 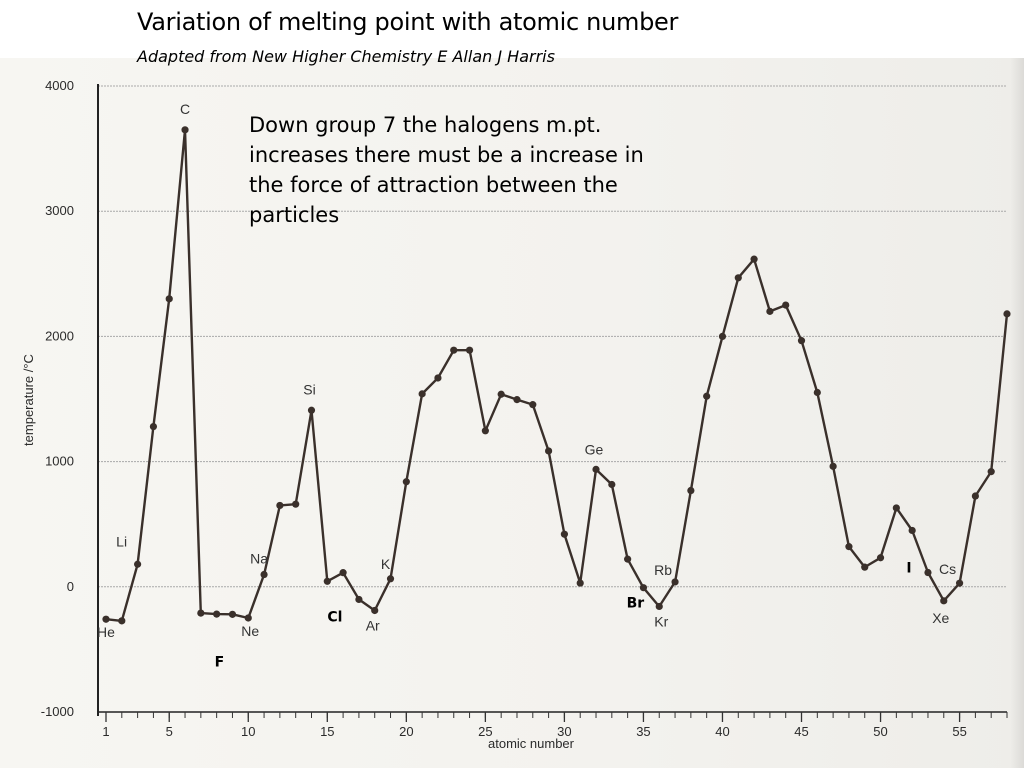 What do you see at coordinates (28, 400) in the screenshot?
I see `y-axis-title: temperature /°C` at bounding box center [28, 400].